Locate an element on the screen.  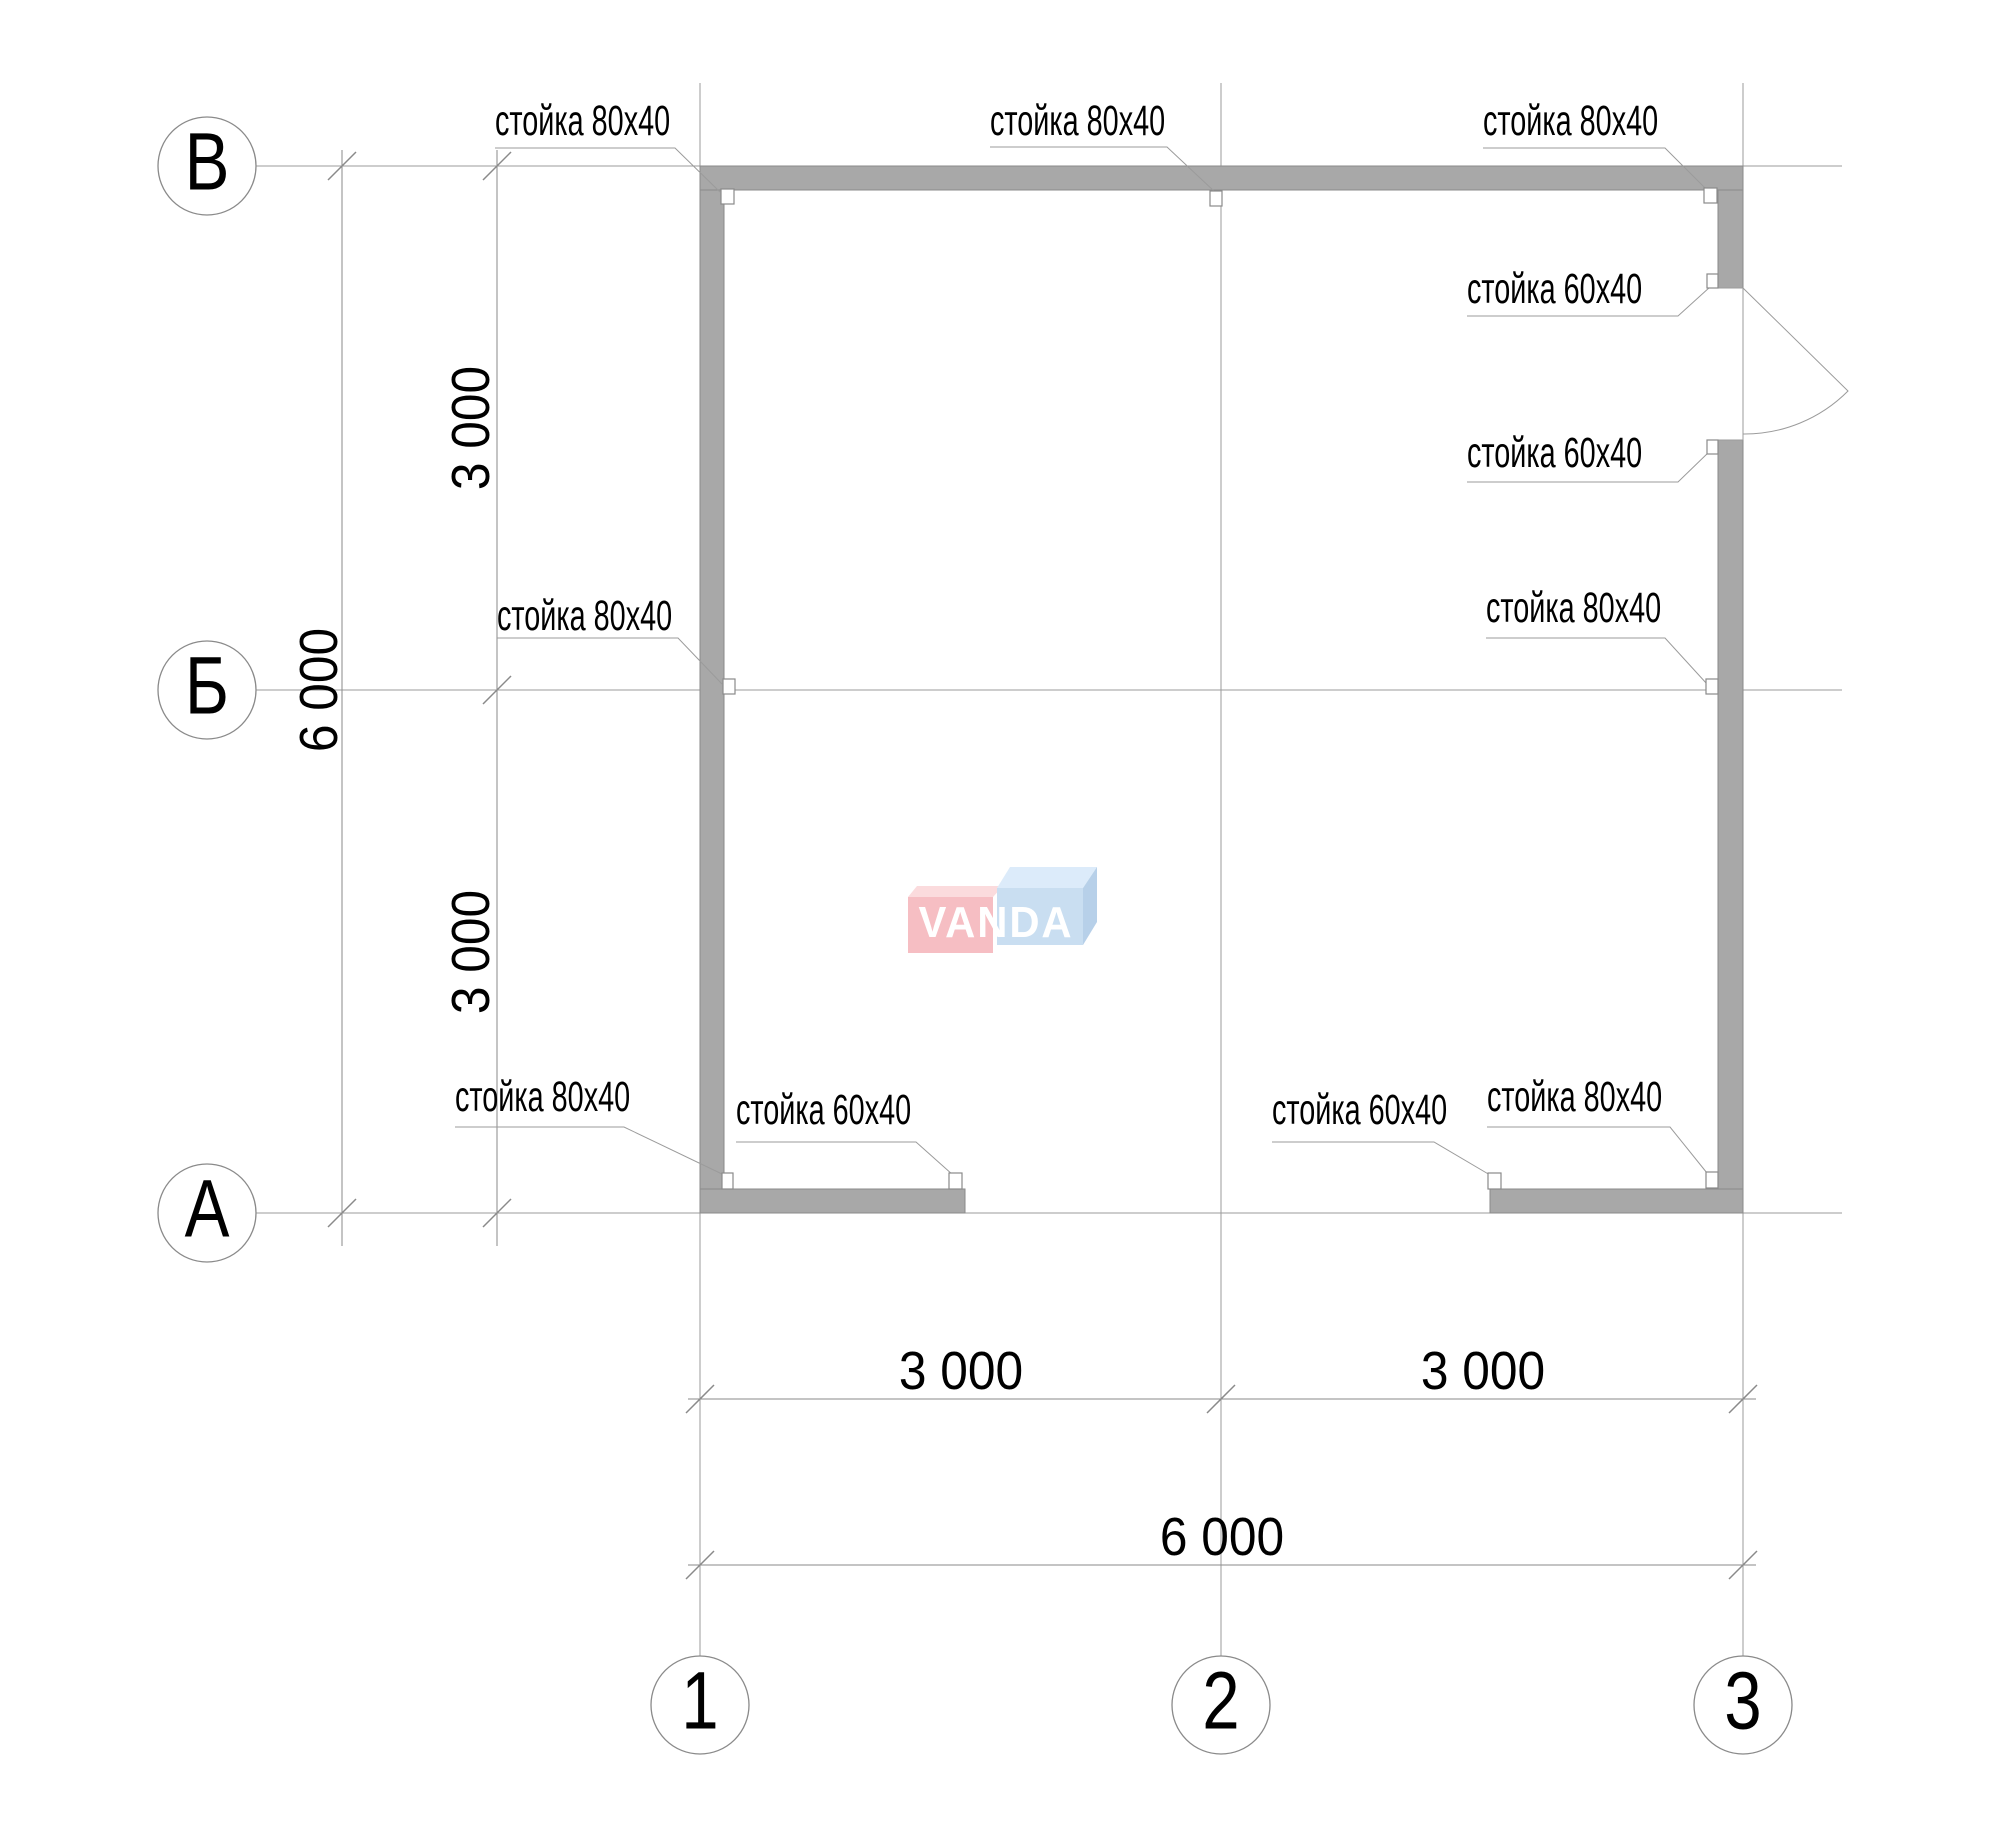
logo-box-blue-front is located at coordinates (1040, 916).